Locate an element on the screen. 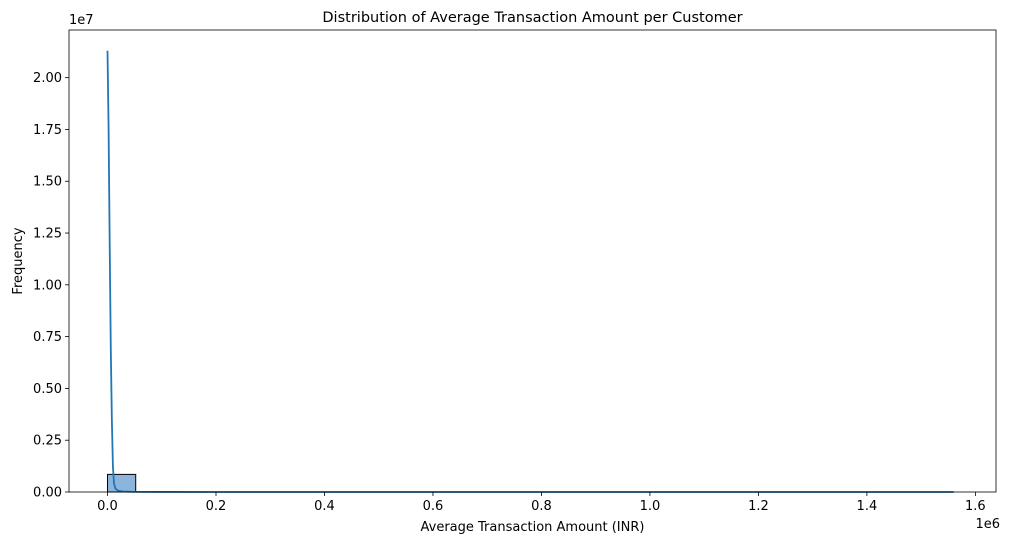 This screenshot has height=545, width=1010. histogram-bar is located at coordinates (122, 483).